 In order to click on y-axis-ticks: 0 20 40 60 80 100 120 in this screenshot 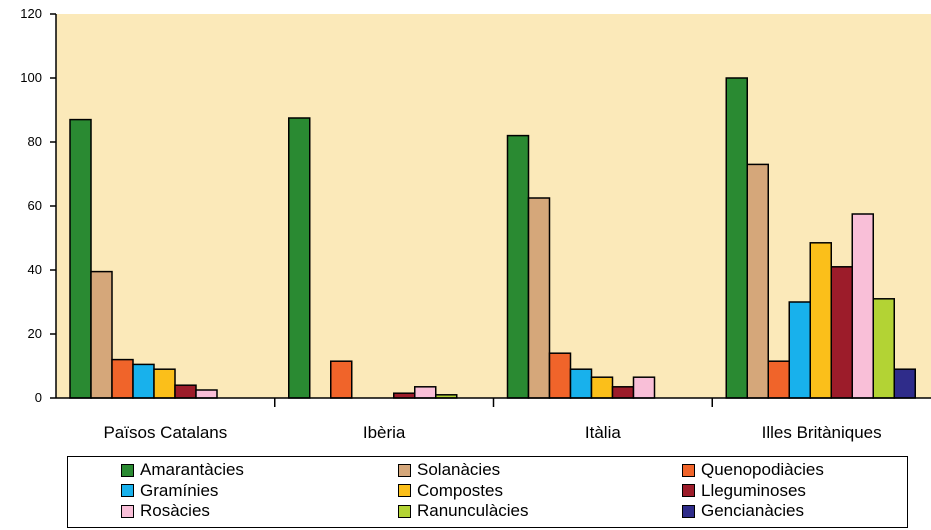, I will do `click(38, 205)`.